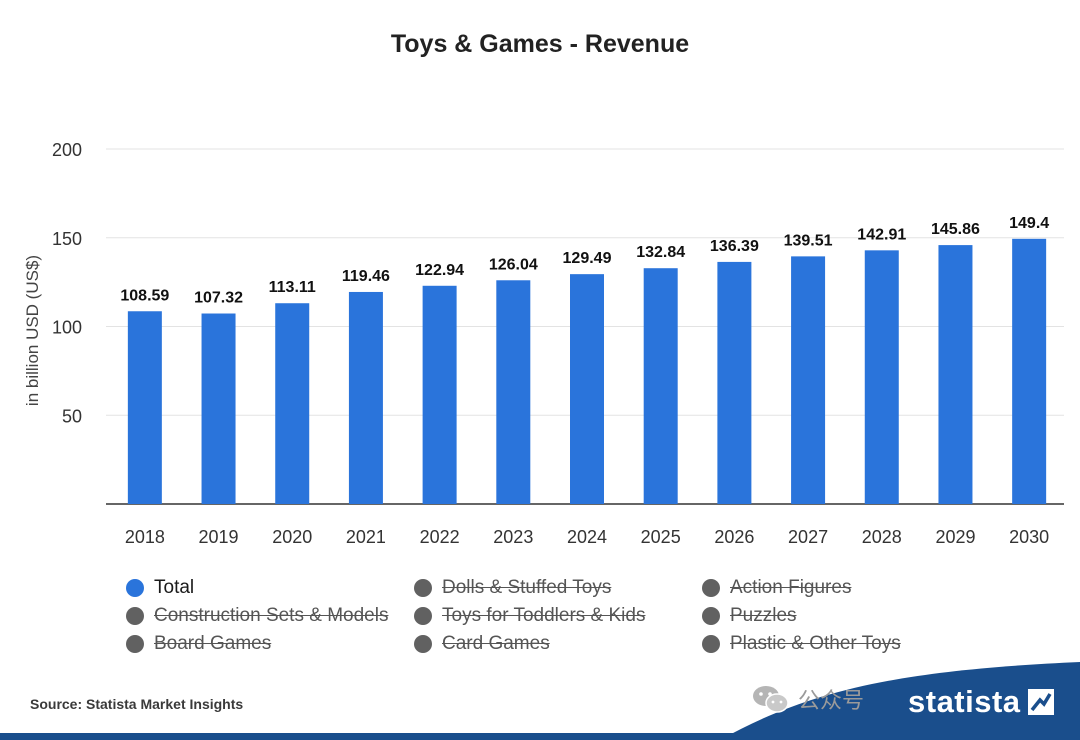  What do you see at coordinates (67, 150) in the screenshot?
I see `y-tick-label: 200` at bounding box center [67, 150].